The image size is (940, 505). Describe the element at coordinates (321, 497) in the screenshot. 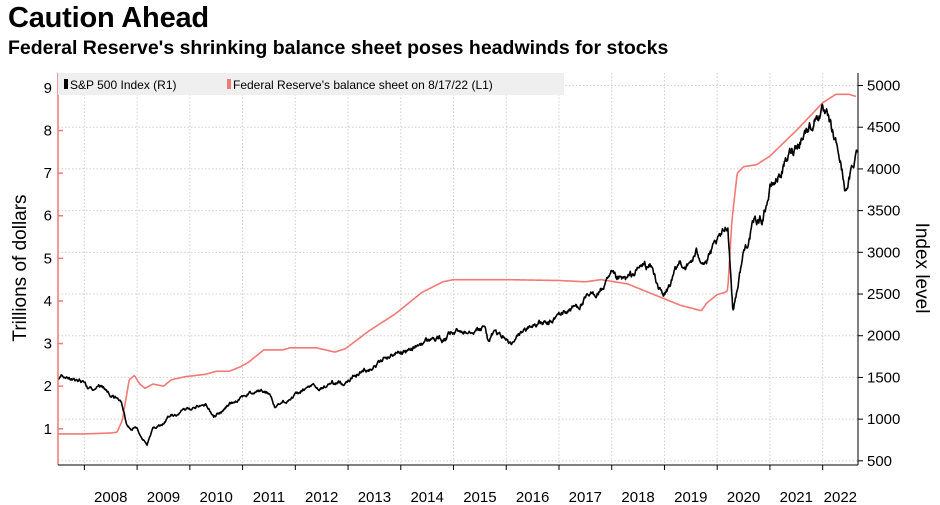

I see `x-tick-label: 2012` at that location.